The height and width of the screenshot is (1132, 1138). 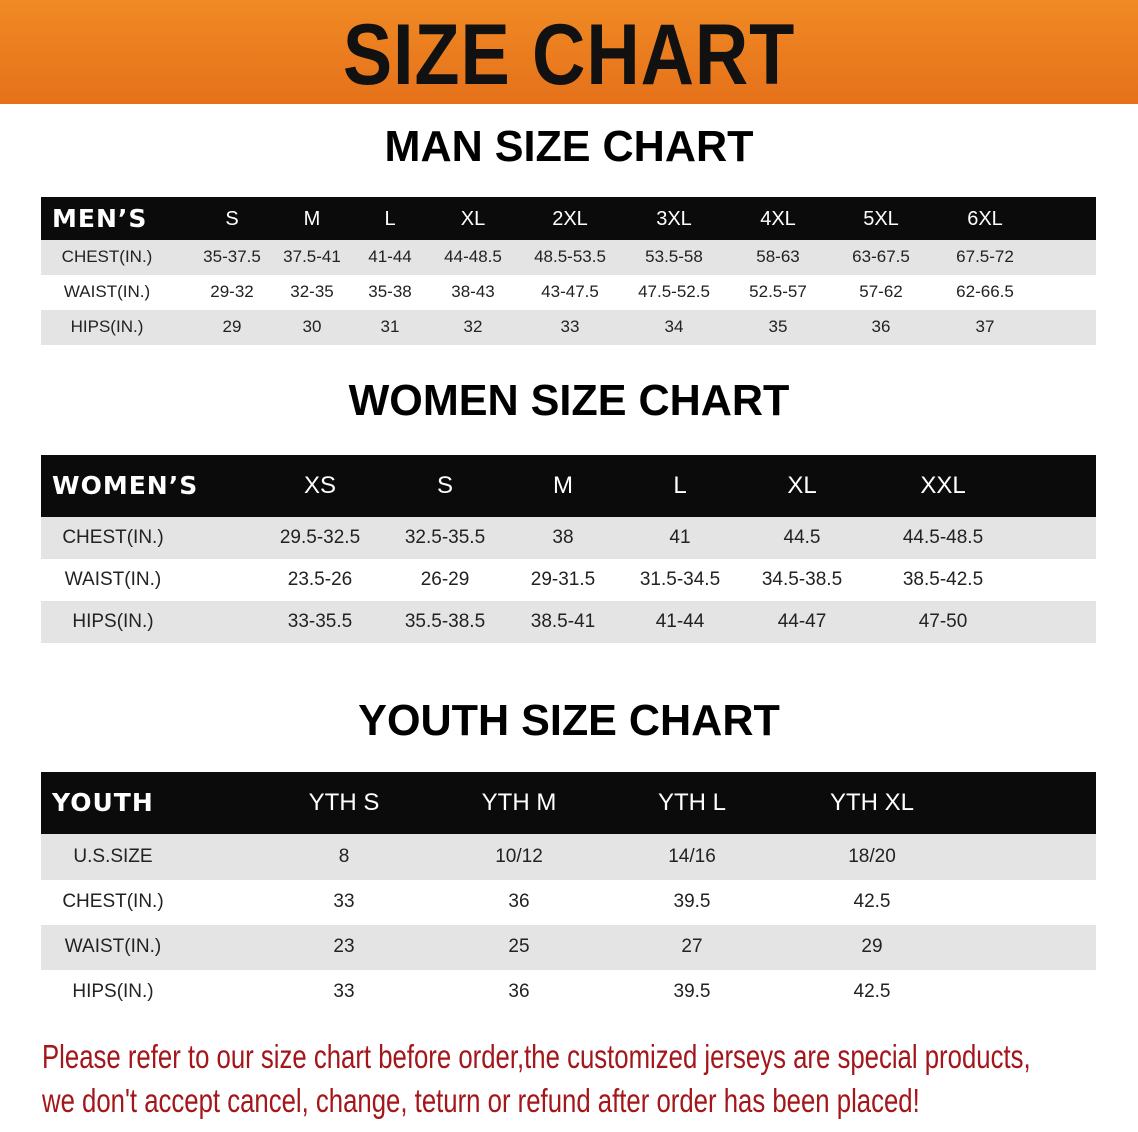 What do you see at coordinates (802, 579) in the screenshot?
I see `table-cell: 34.5-38.5` at bounding box center [802, 579].